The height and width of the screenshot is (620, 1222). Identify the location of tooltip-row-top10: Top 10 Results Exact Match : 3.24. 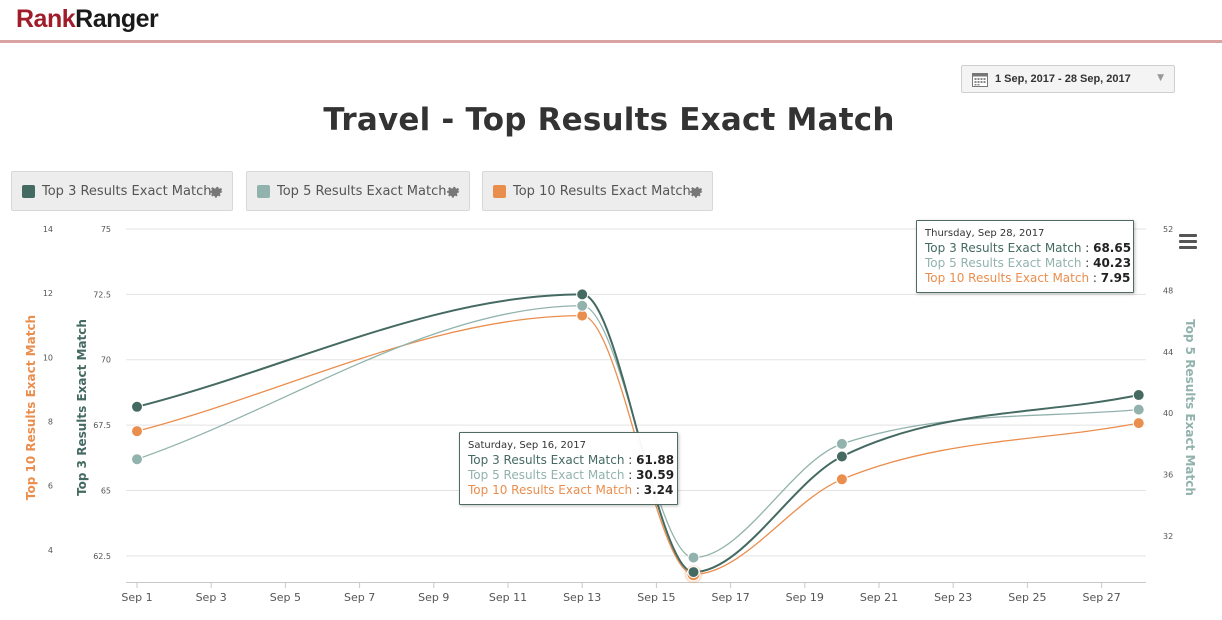
(571, 490).